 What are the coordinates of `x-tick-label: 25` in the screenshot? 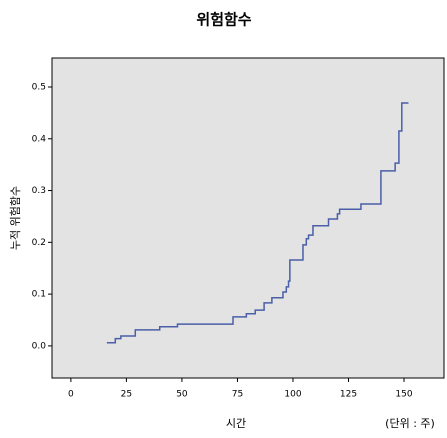 It's located at (126, 395).